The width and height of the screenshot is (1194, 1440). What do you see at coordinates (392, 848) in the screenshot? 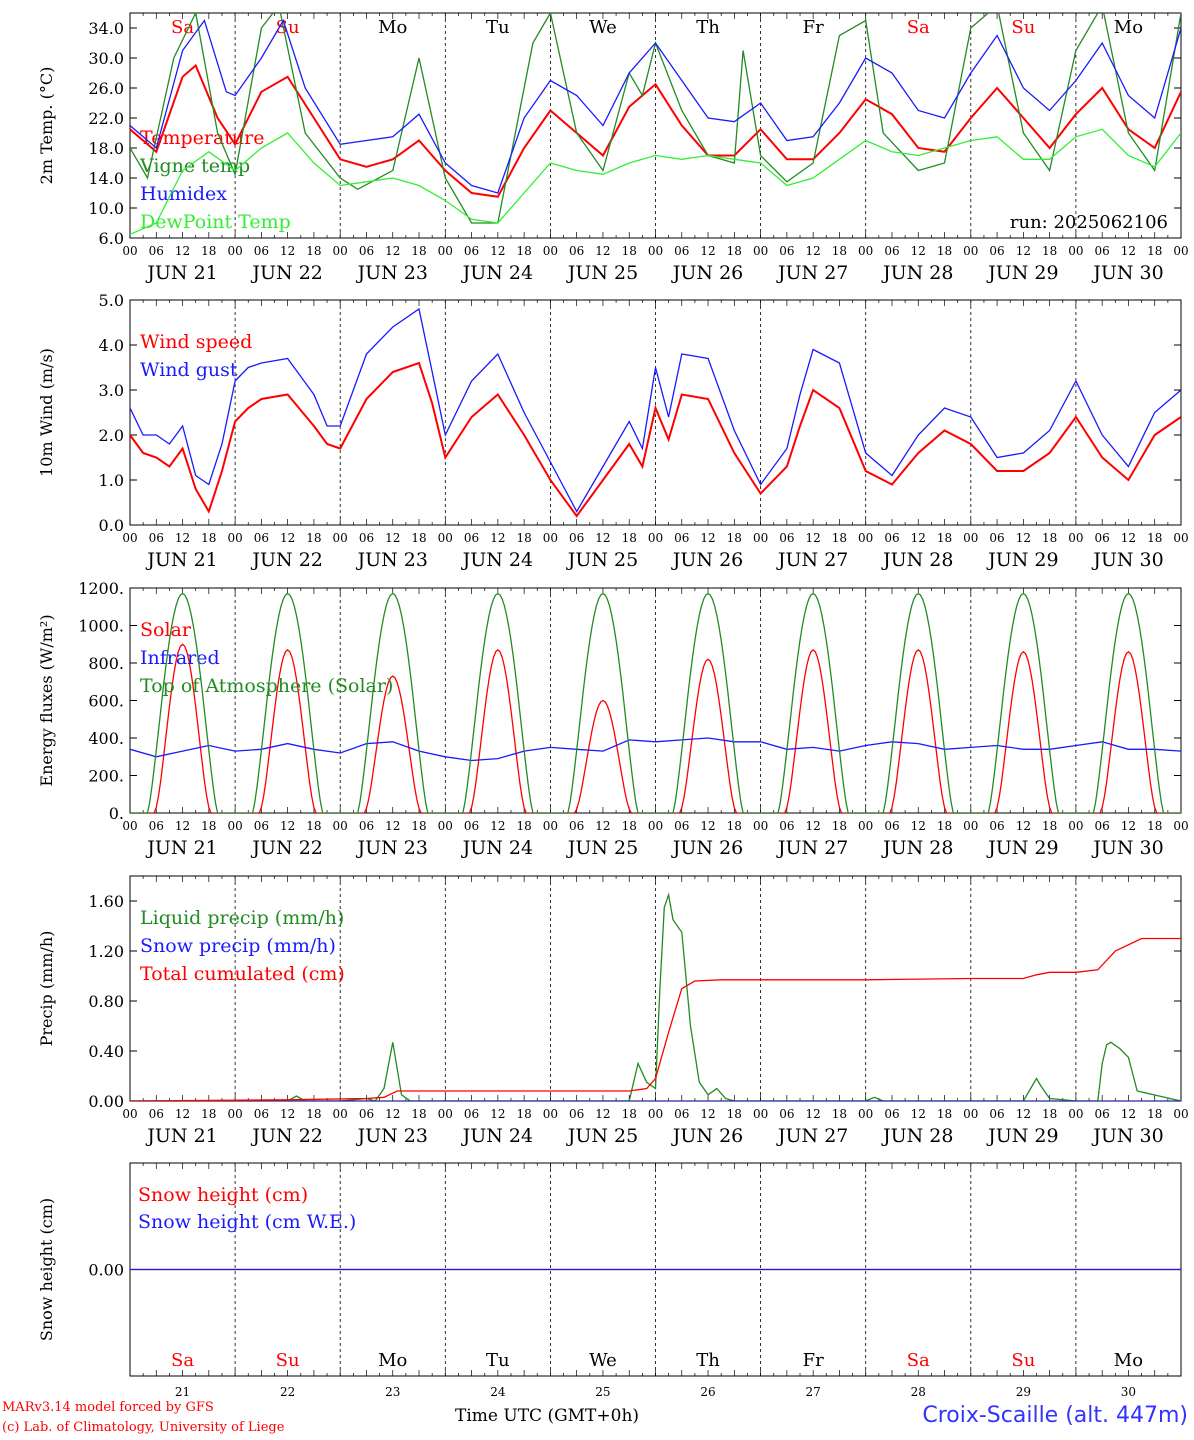
I see `date-label: JUN 23` at bounding box center [392, 848].